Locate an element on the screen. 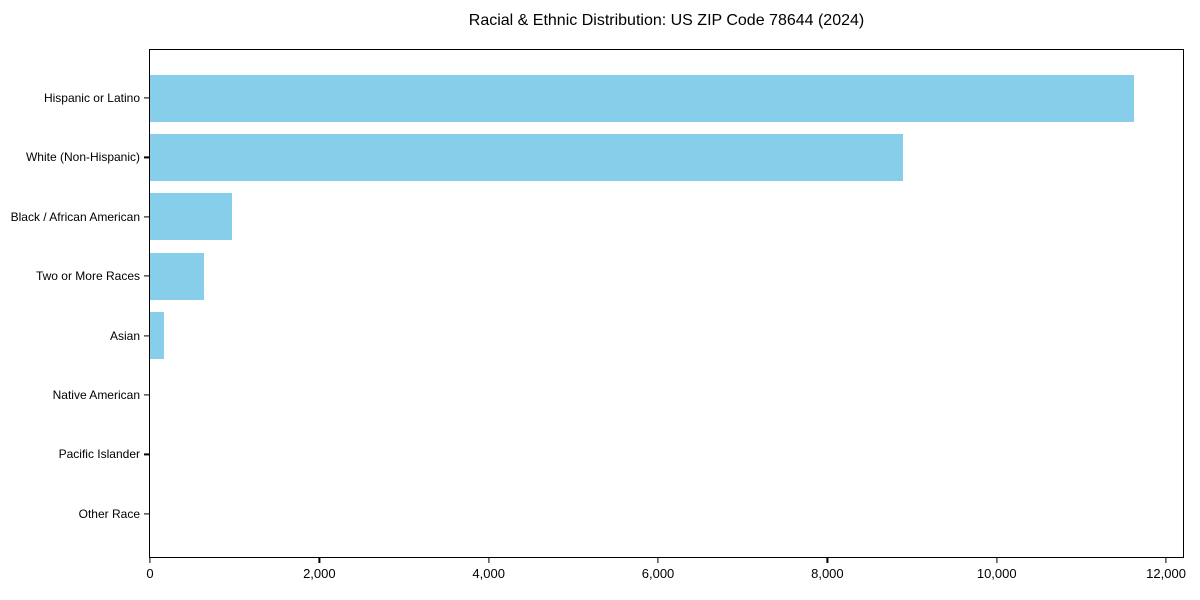 The image size is (1200, 600). x-tick-label: 12,000 is located at coordinates (1166, 573).